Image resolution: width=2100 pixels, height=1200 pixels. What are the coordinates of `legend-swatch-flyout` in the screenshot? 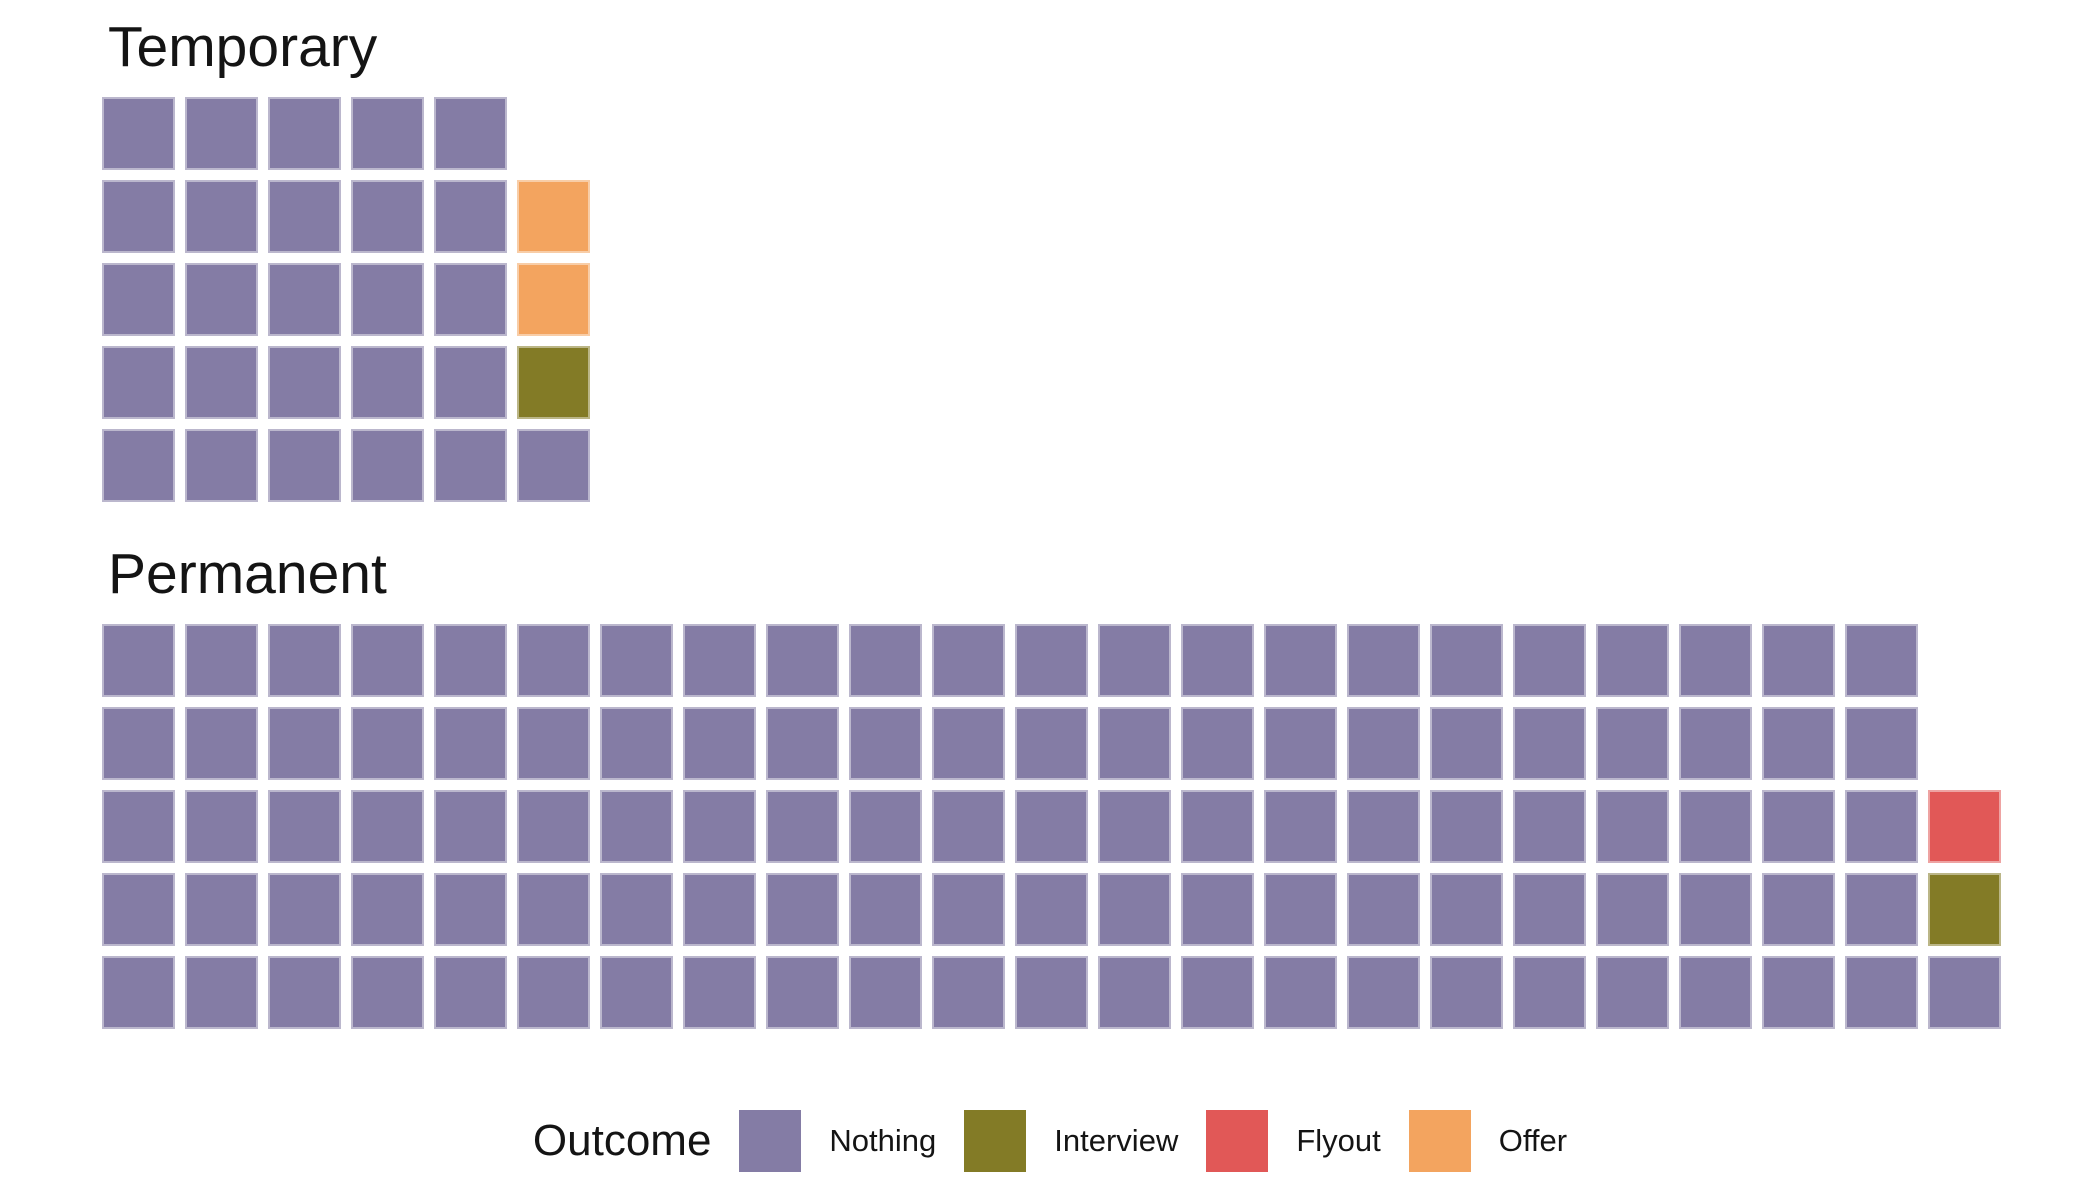 It's located at (1237, 1141).